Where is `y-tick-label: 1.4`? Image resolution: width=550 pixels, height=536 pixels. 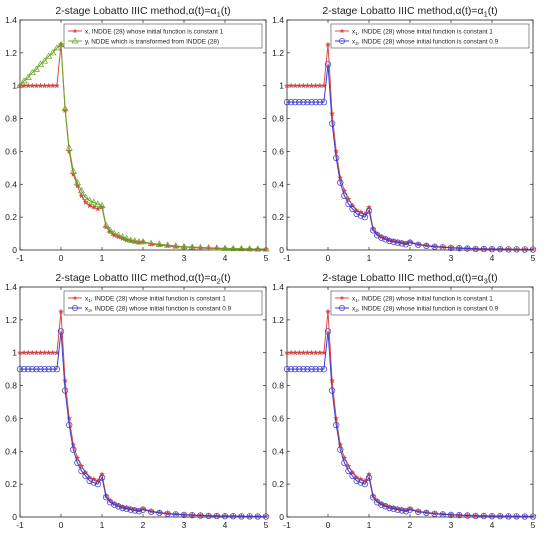 y-tick-label: 1.4 is located at coordinates (11, 20).